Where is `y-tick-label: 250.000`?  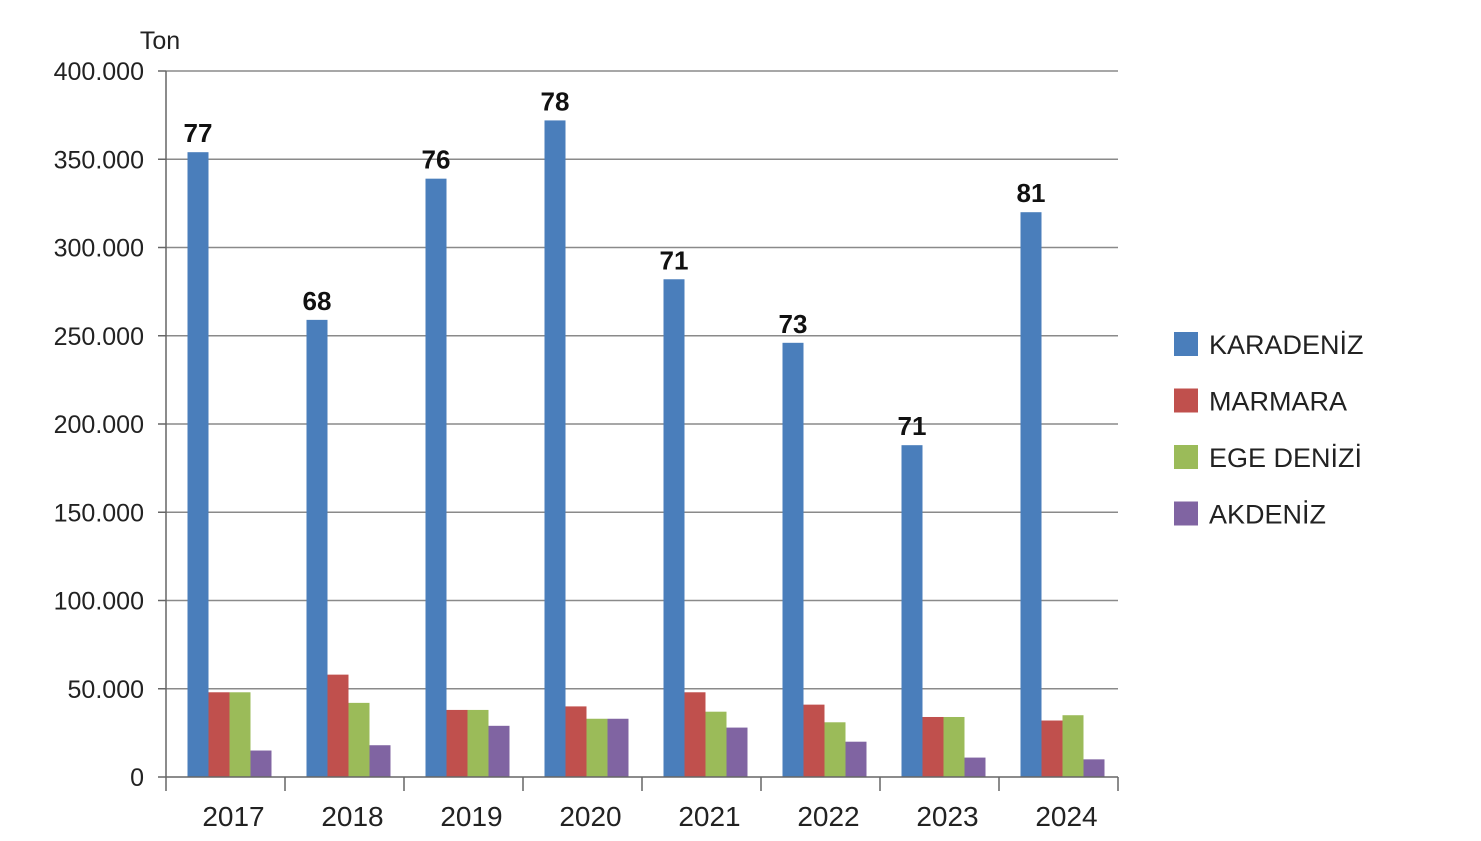
y-tick-label: 250.000 is located at coordinates (99, 337).